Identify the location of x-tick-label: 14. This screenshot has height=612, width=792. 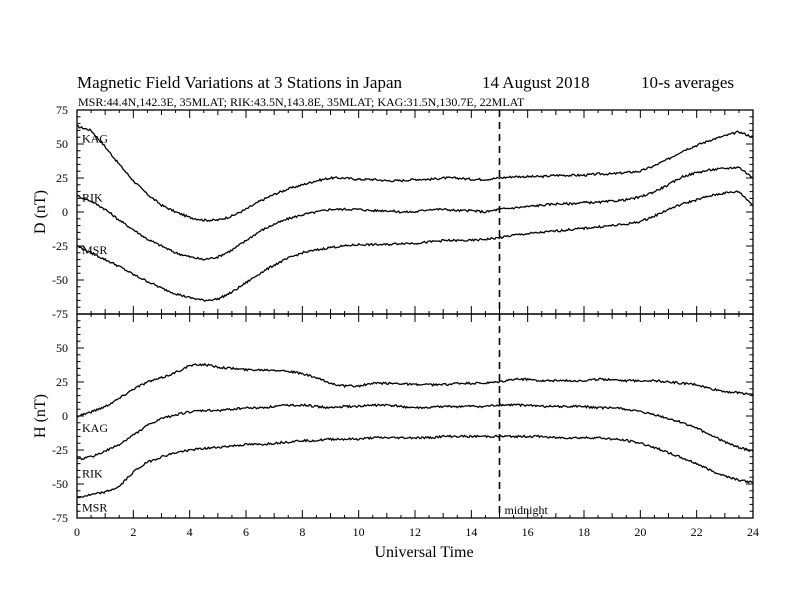
(471, 532).